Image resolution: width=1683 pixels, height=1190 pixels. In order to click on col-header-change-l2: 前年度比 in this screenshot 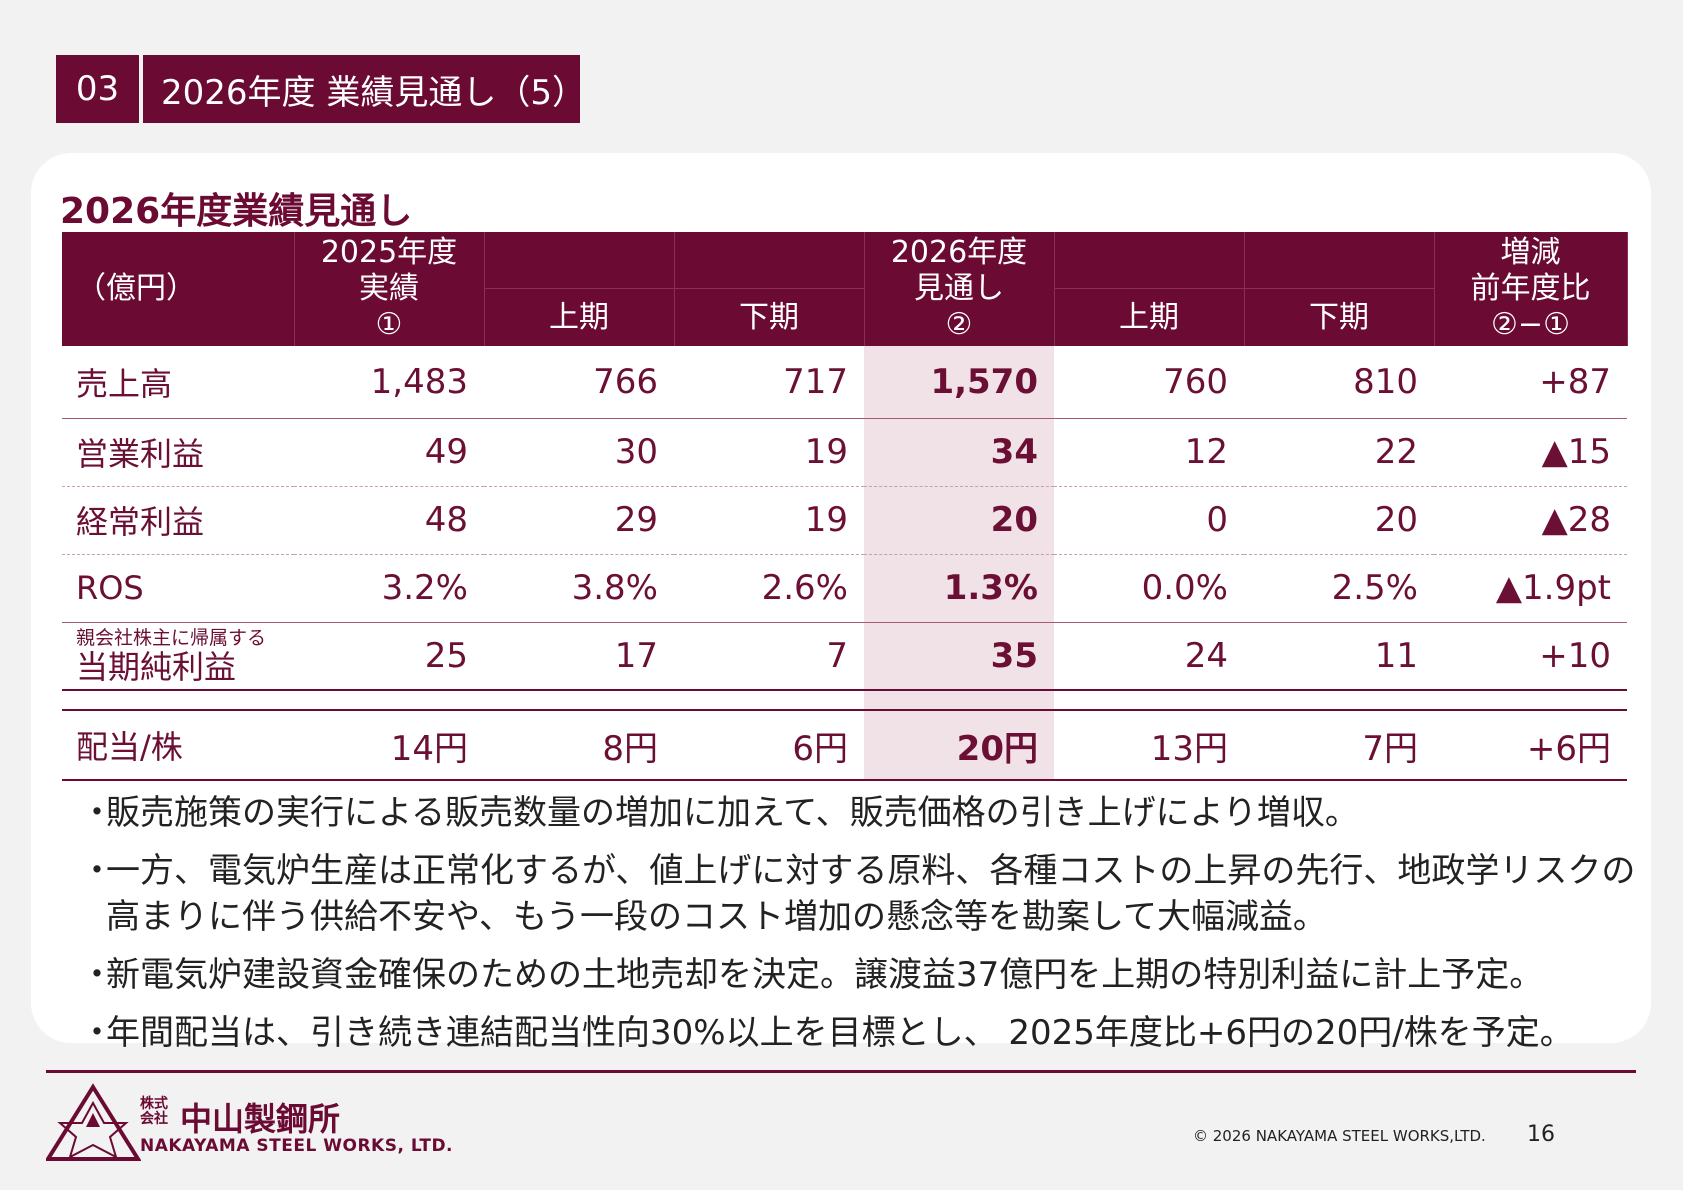, I will do `click(1530, 288)`.